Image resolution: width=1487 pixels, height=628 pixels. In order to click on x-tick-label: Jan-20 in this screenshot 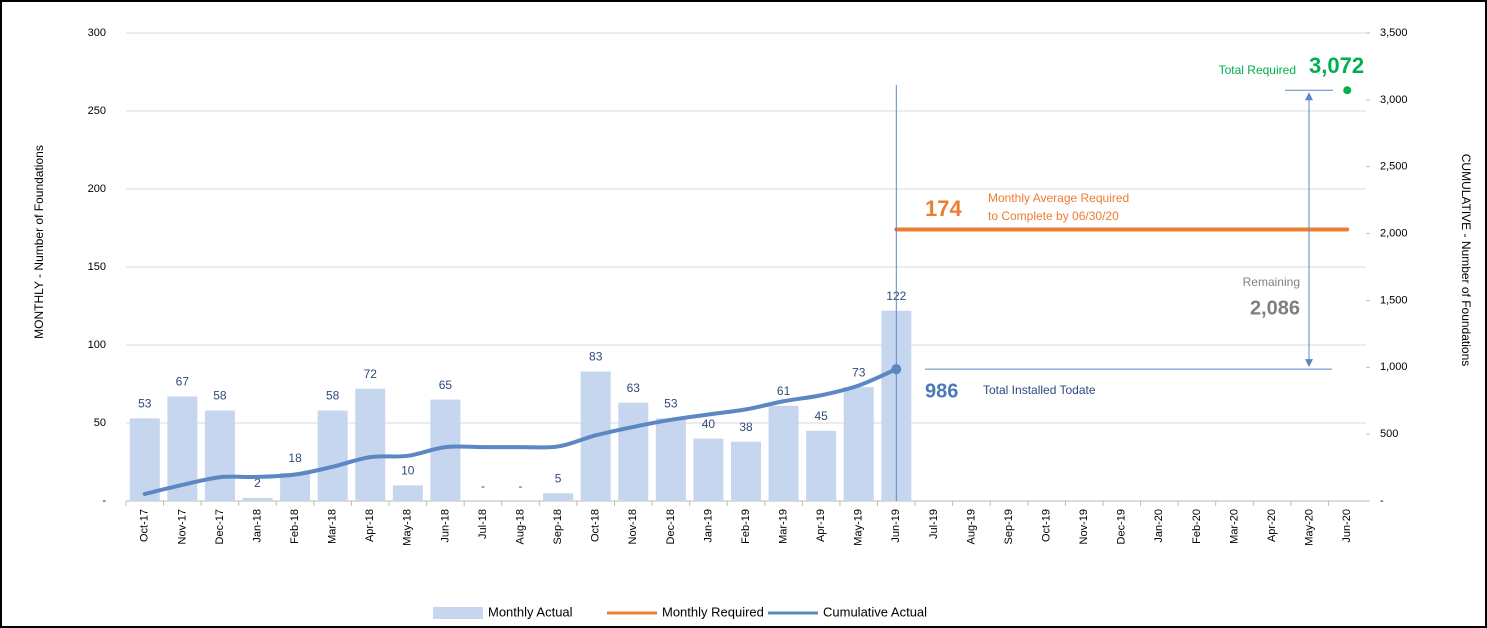, I will do `click(1159, 526)`.